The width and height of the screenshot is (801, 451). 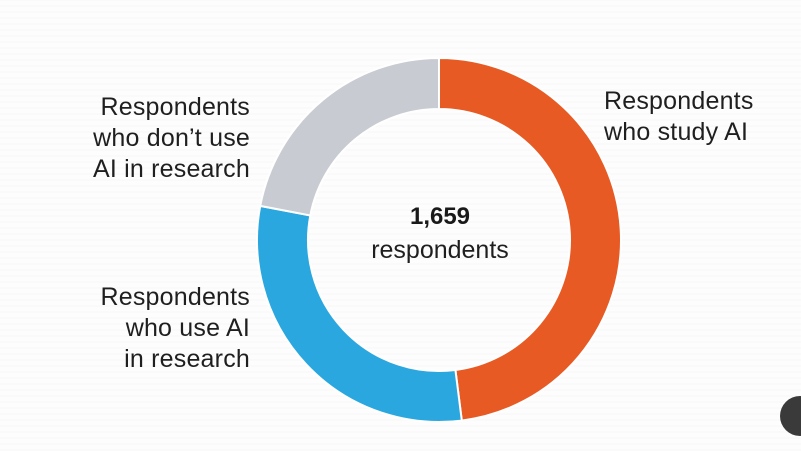 I want to click on corner-dark-shape, so click(x=790, y=416).